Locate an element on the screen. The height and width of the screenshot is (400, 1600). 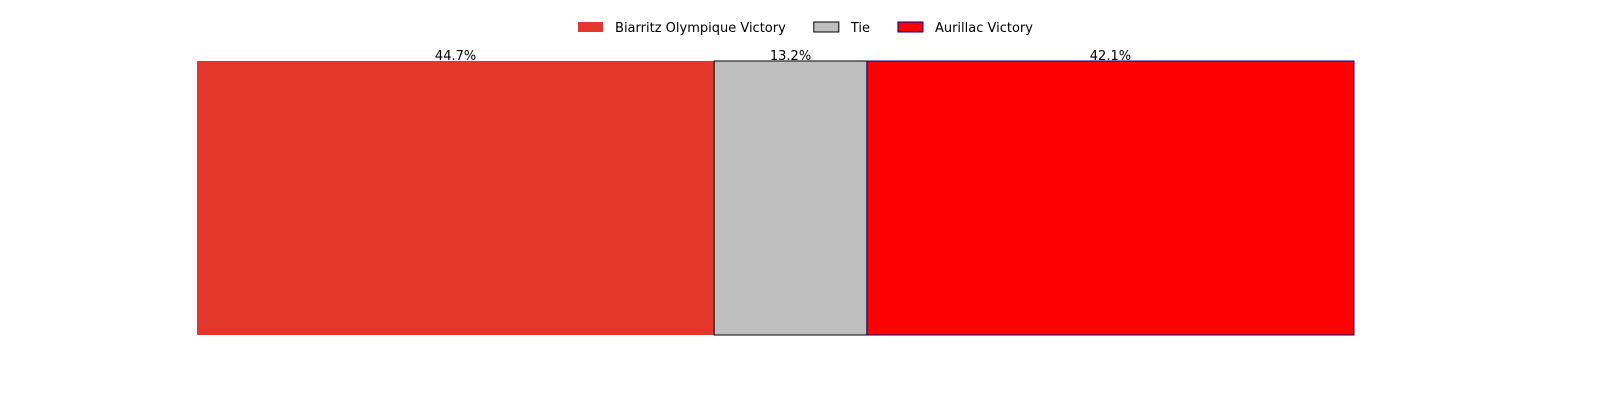
legend-label-tie: Tie is located at coordinates (860, 28).